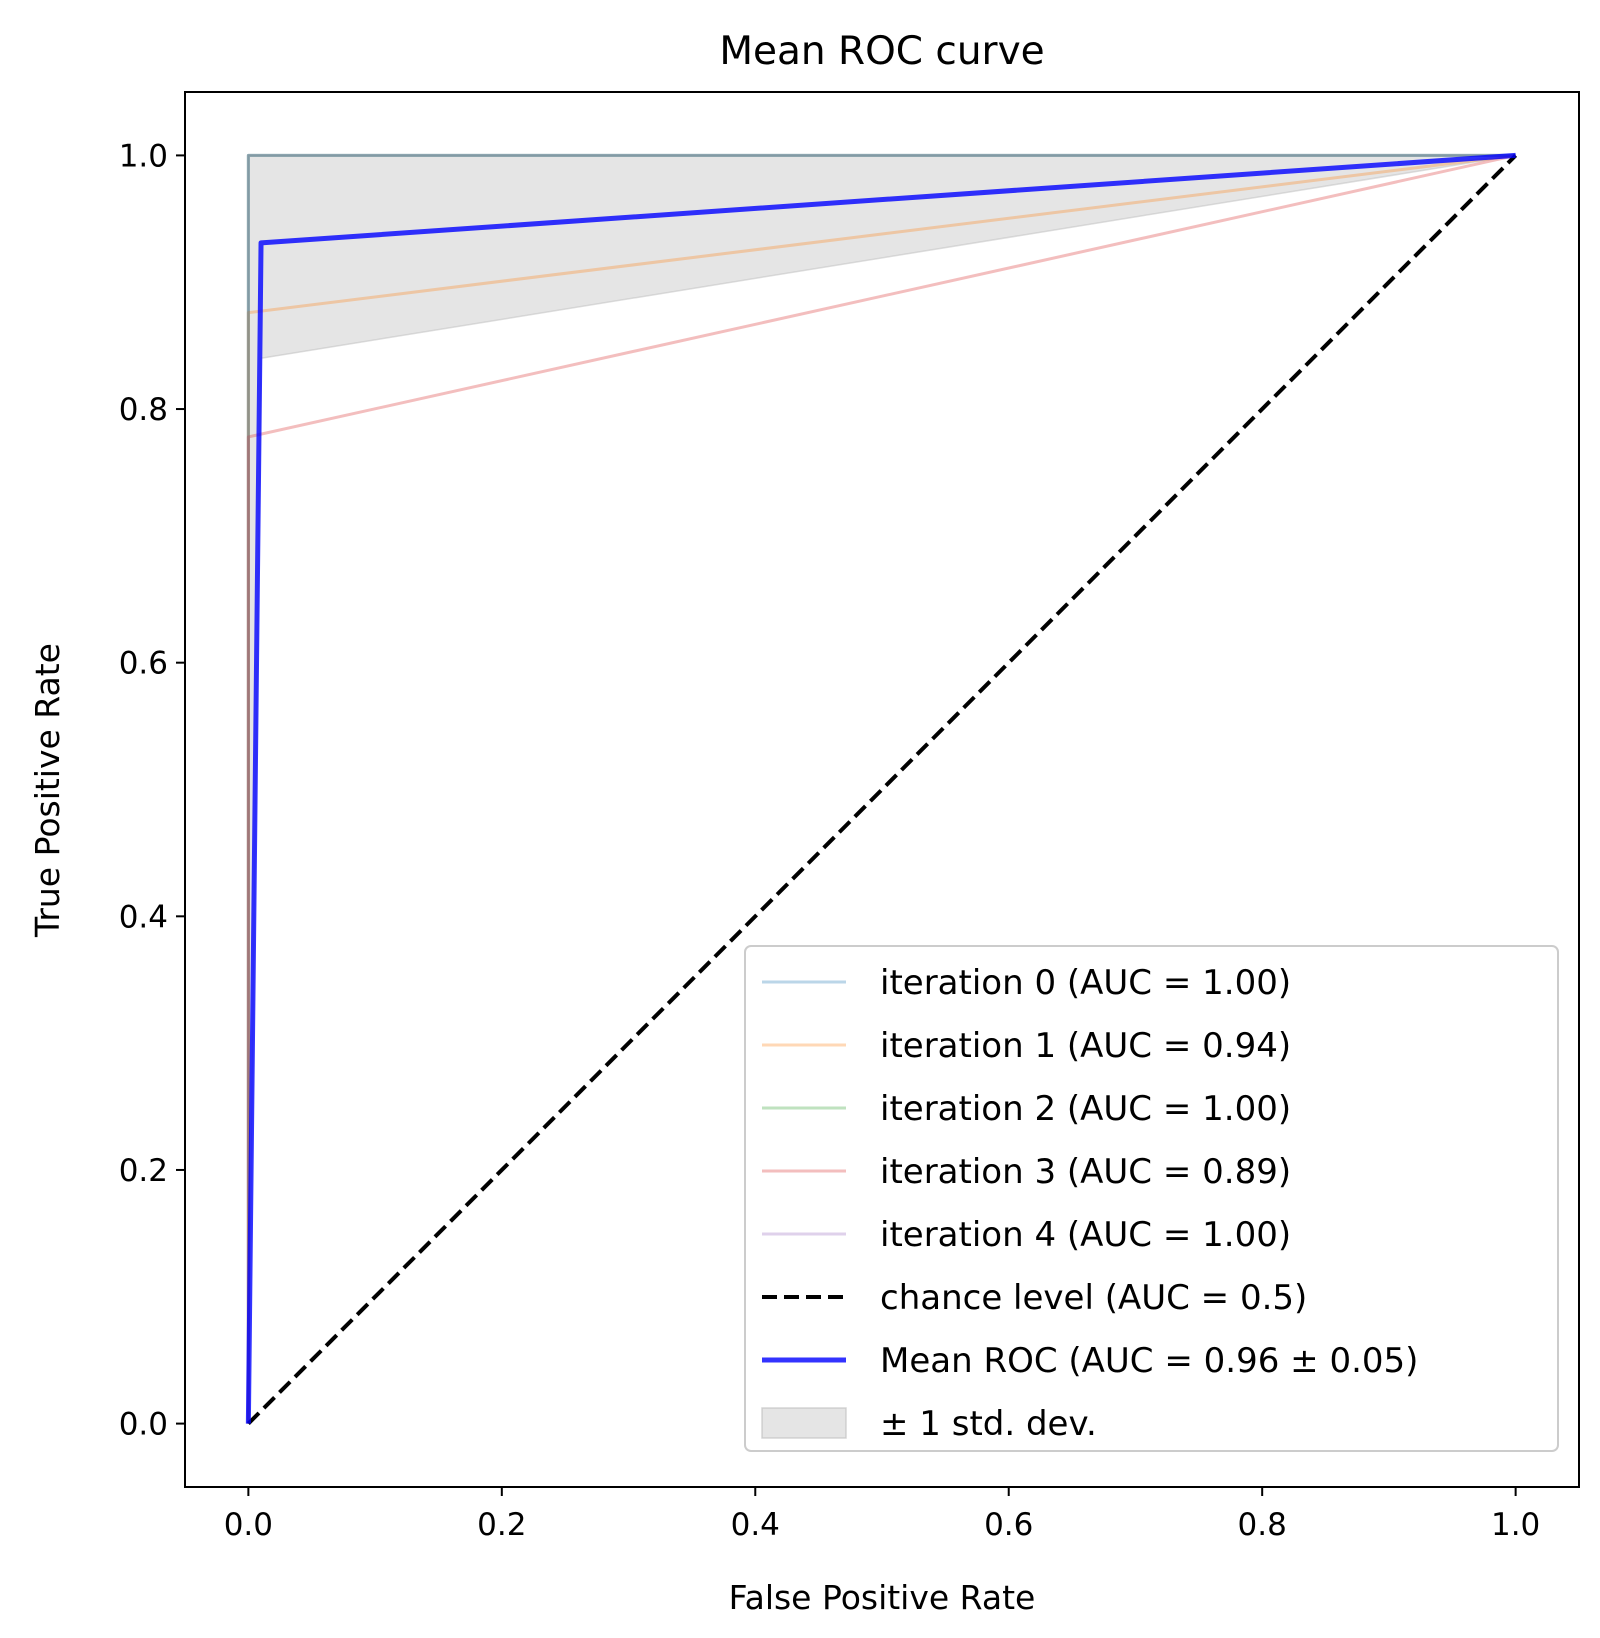 The width and height of the screenshot is (1600, 1638). Describe the element at coordinates (1093, 1298) in the screenshot. I see `legend-label-5: chance level (AUC = 0.5)` at that location.